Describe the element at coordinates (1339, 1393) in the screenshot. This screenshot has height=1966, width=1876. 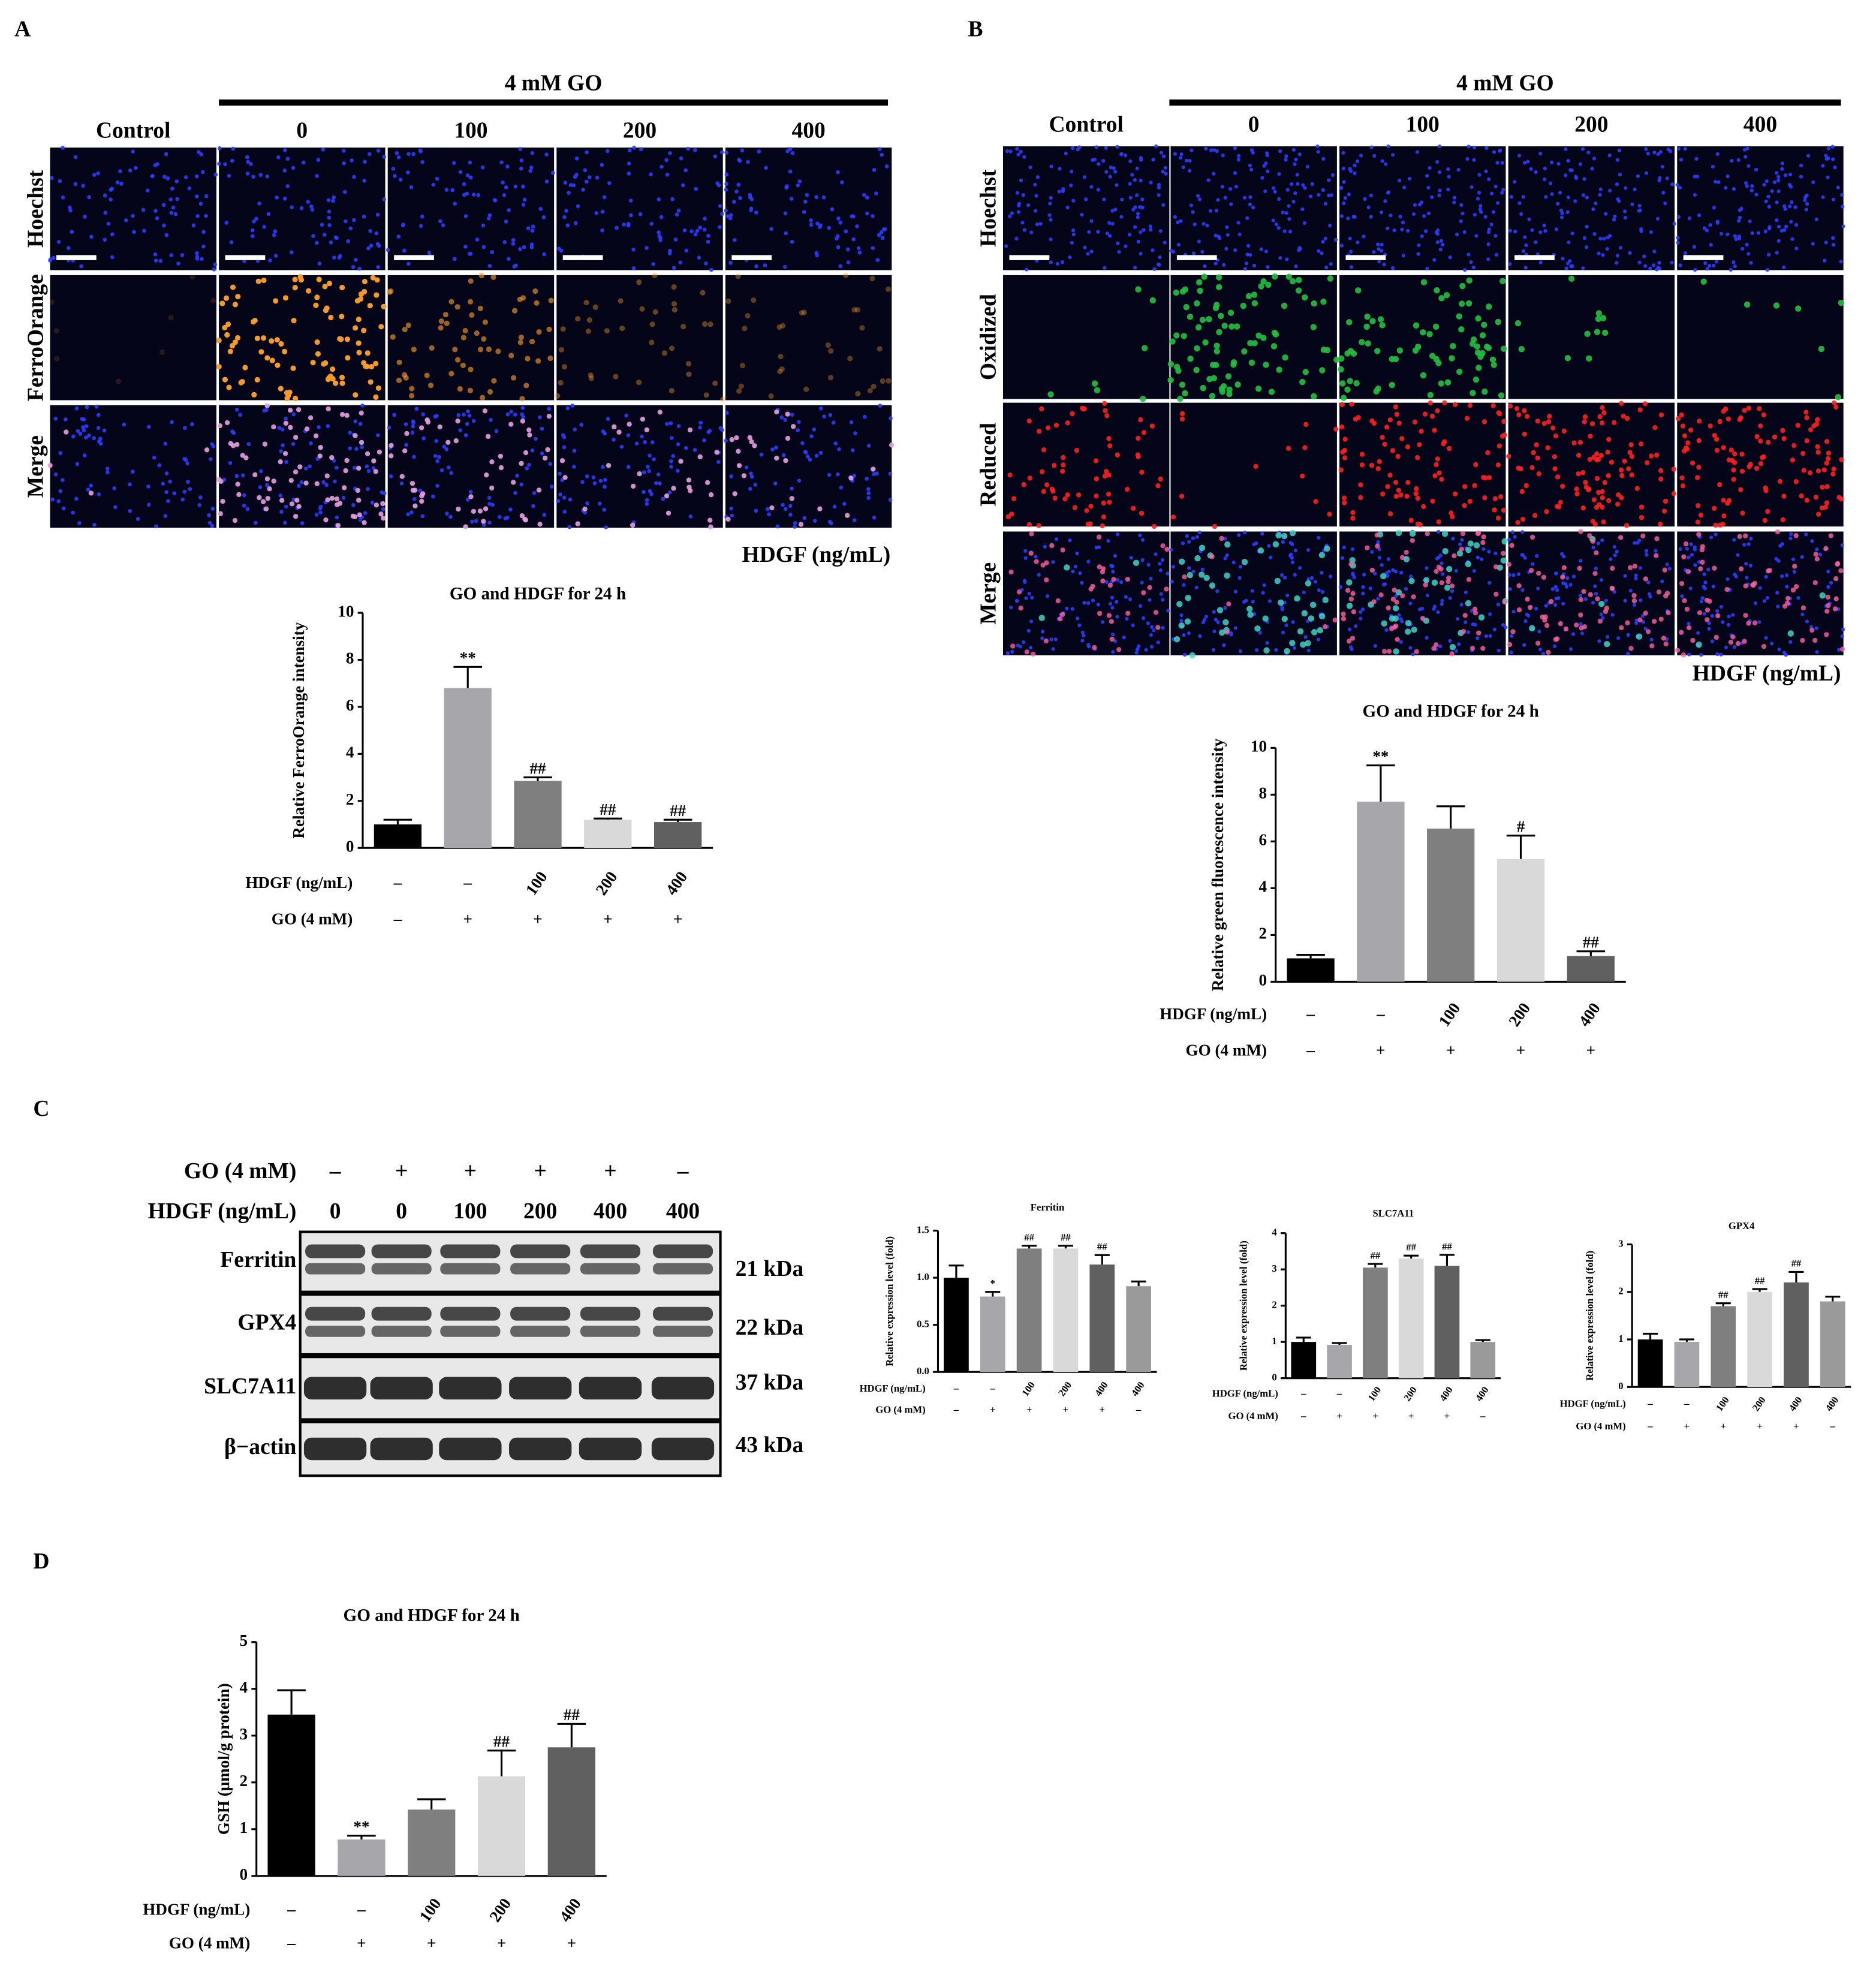
I see `condition-value: –` at that location.